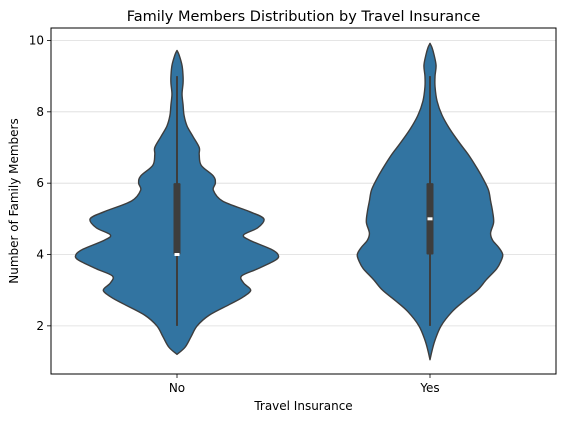 The width and height of the screenshot is (565, 422). I want to click on y-tick-label: 8, so click(40, 112).